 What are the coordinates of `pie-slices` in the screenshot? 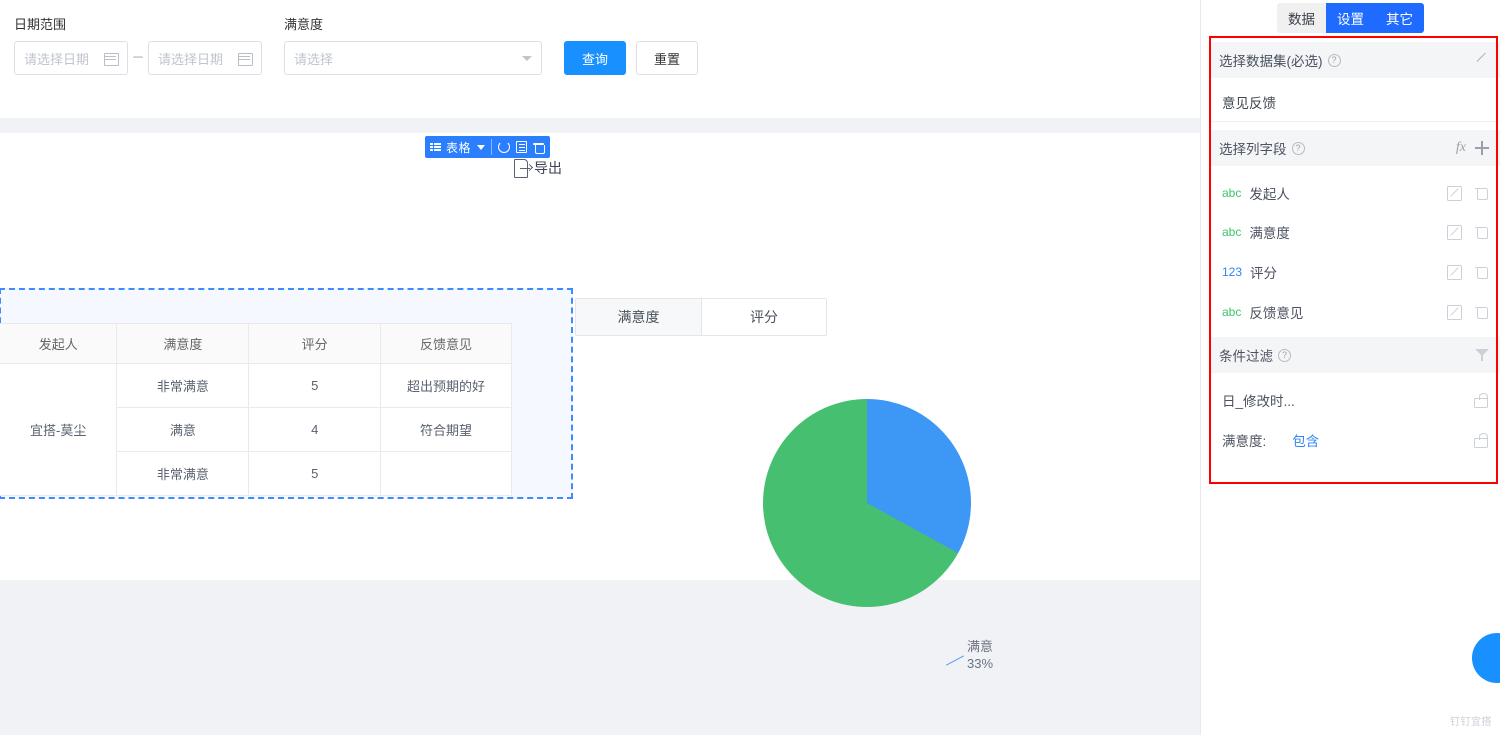 It's located at (867, 503).